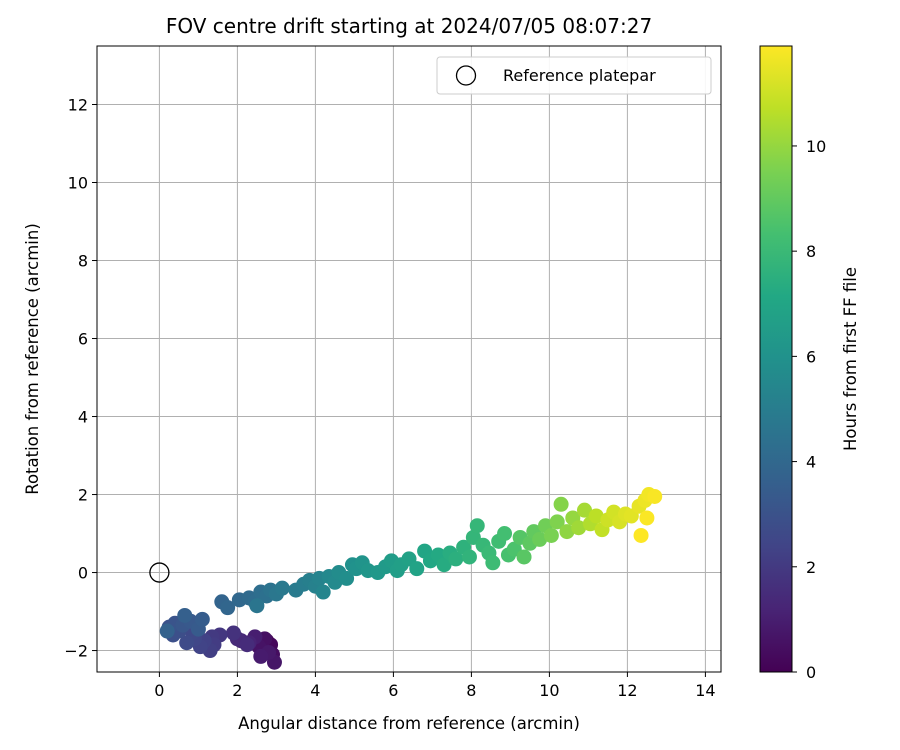  I want to click on y-tick-label: −2, so click(76, 651).